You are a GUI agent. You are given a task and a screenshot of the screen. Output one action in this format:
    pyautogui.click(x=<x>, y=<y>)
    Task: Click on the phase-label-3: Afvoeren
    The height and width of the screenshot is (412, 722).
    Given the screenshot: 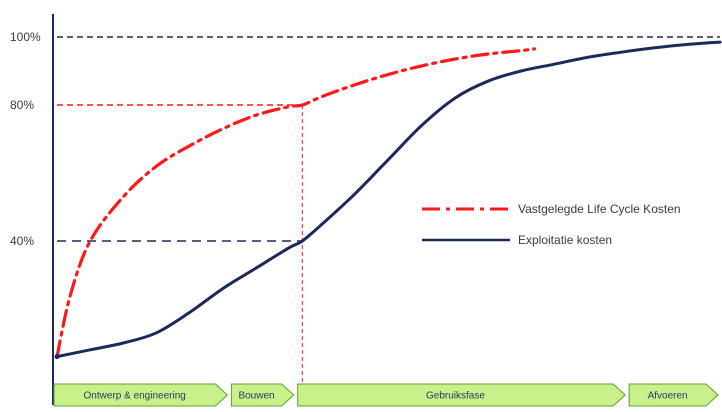 What is the action you would take?
    pyautogui.click(x=668, y=396)
    